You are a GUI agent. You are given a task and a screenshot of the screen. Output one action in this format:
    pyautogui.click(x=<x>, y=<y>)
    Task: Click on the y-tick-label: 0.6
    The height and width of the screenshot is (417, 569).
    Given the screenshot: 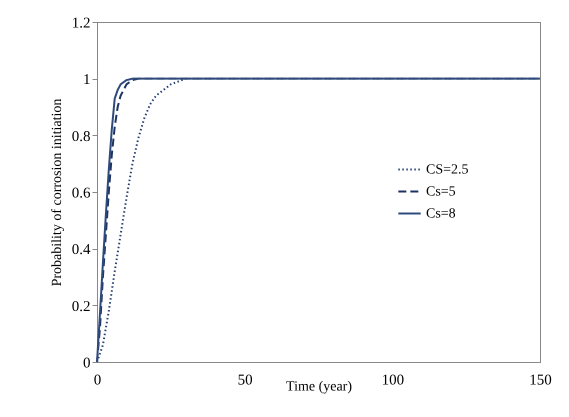 What is the action you would take?
    pyautogui.click(x=81, y=194)
    